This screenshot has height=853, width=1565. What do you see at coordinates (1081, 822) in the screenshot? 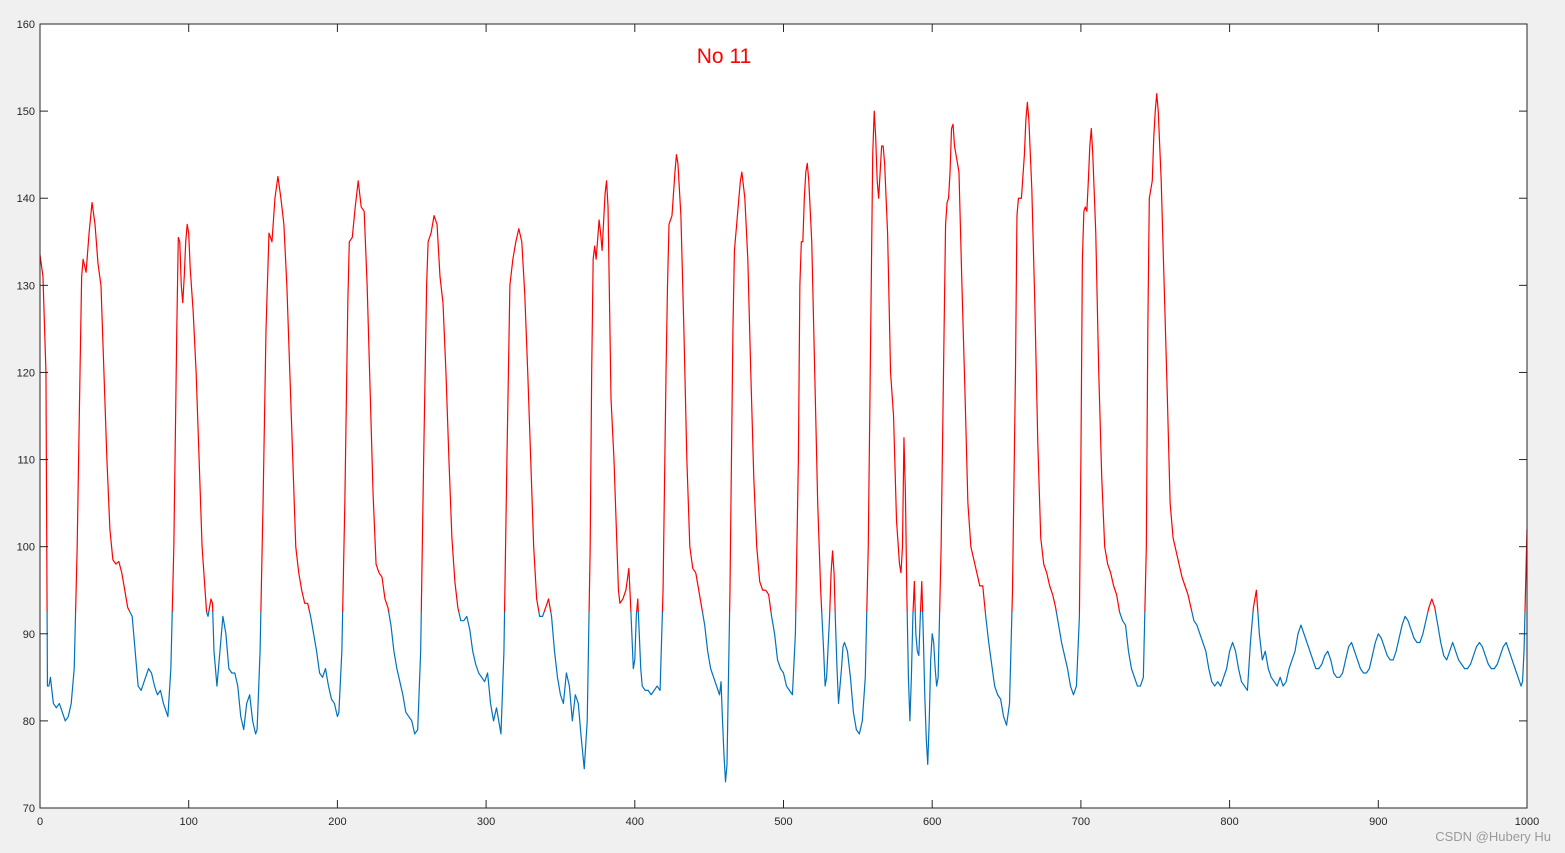
I see `x-tick-label: 700` at bounding box center [1081, 822].